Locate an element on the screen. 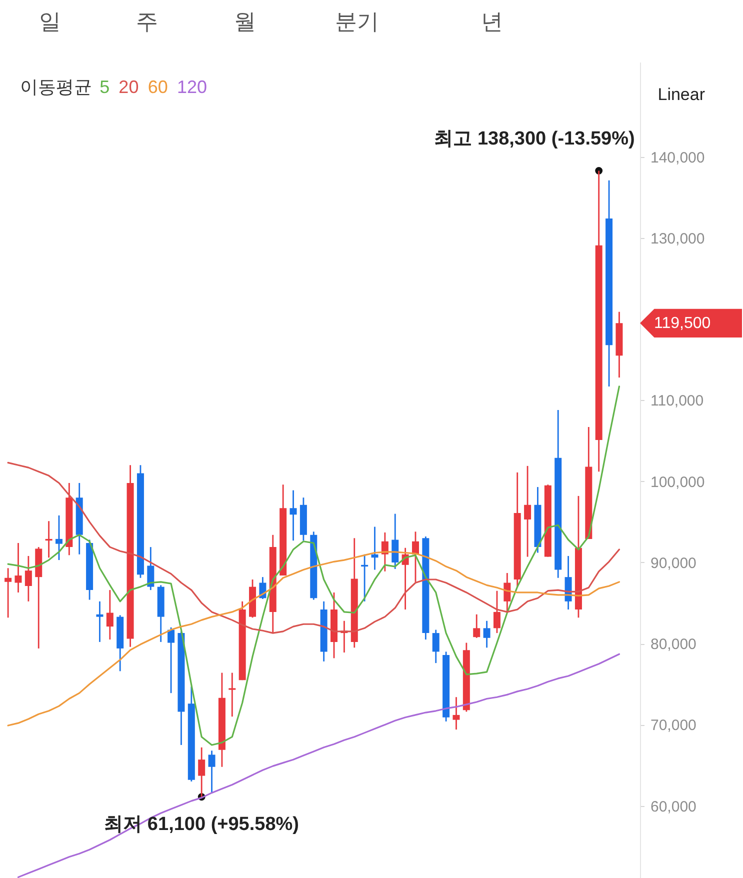  y-tick-label: 100,000 is located at coordinates (677, 482).